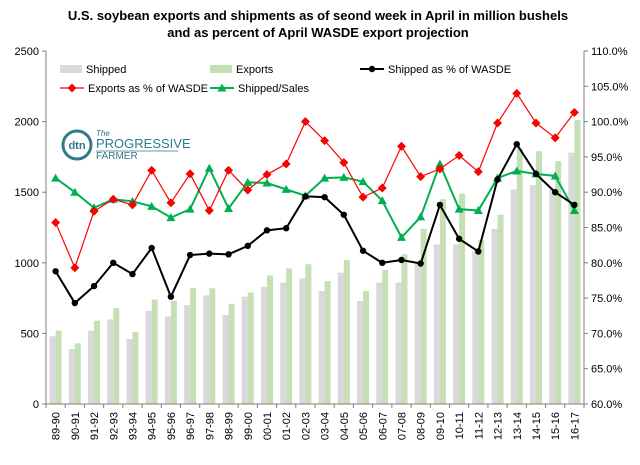 This screenshot has width=640, height=465. Describe the element at coordinates (103, 133) in the screenshot. I see `logo-text-the: The` at that location.